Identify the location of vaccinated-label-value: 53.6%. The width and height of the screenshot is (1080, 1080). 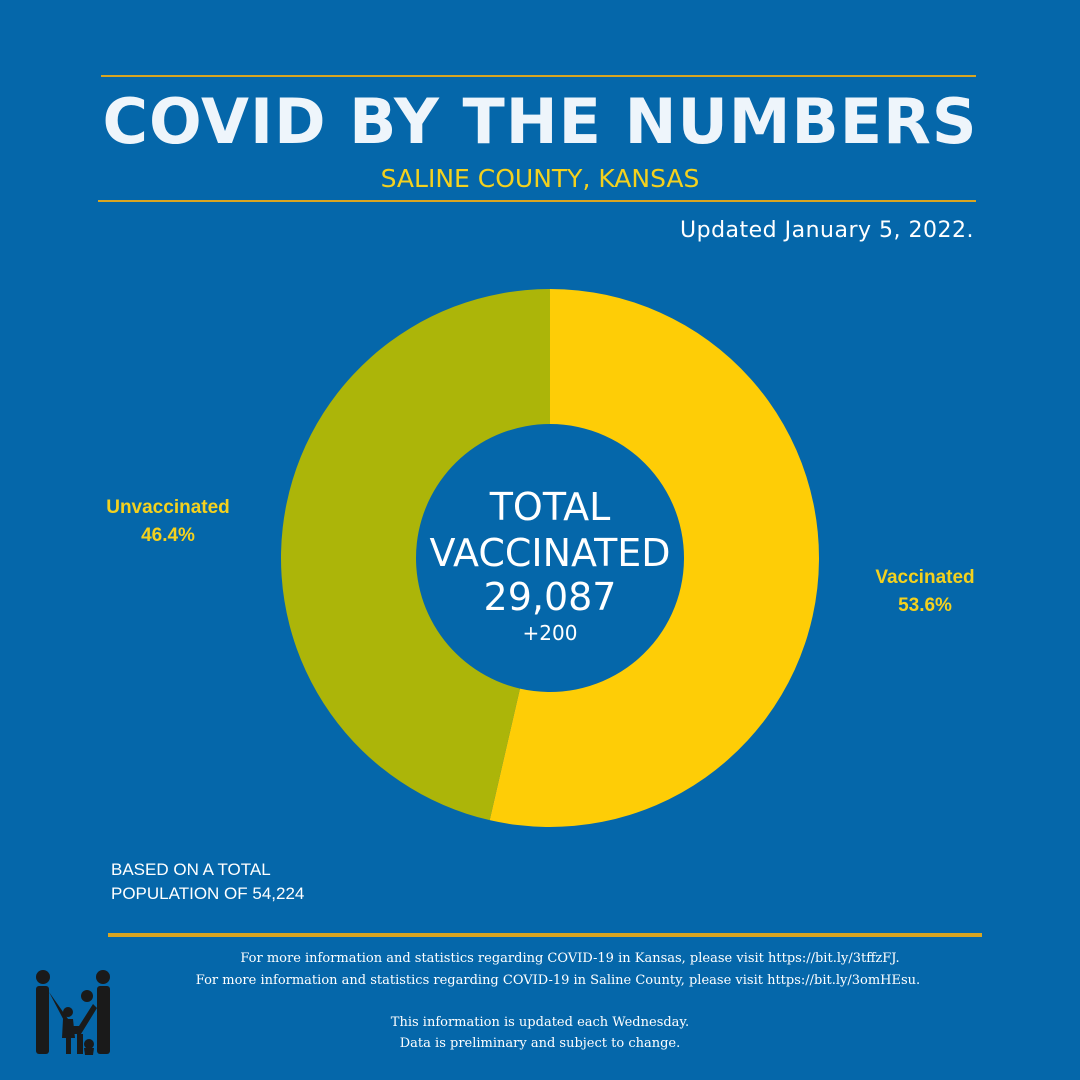
(925, 605).